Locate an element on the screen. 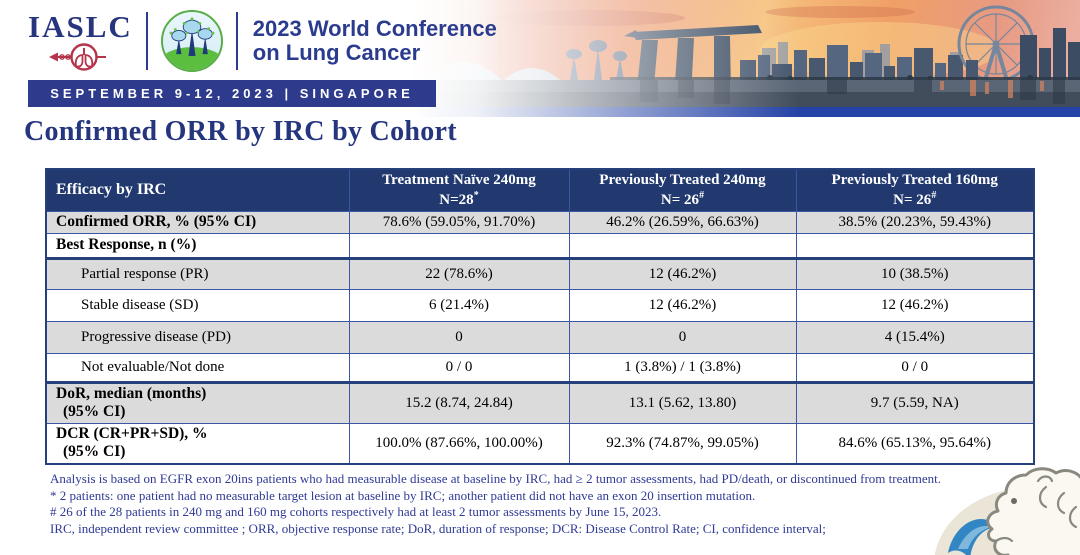 The image size is (1080, 555). iaslc-logo-text: IASLC is located at coordinates (80, 26).